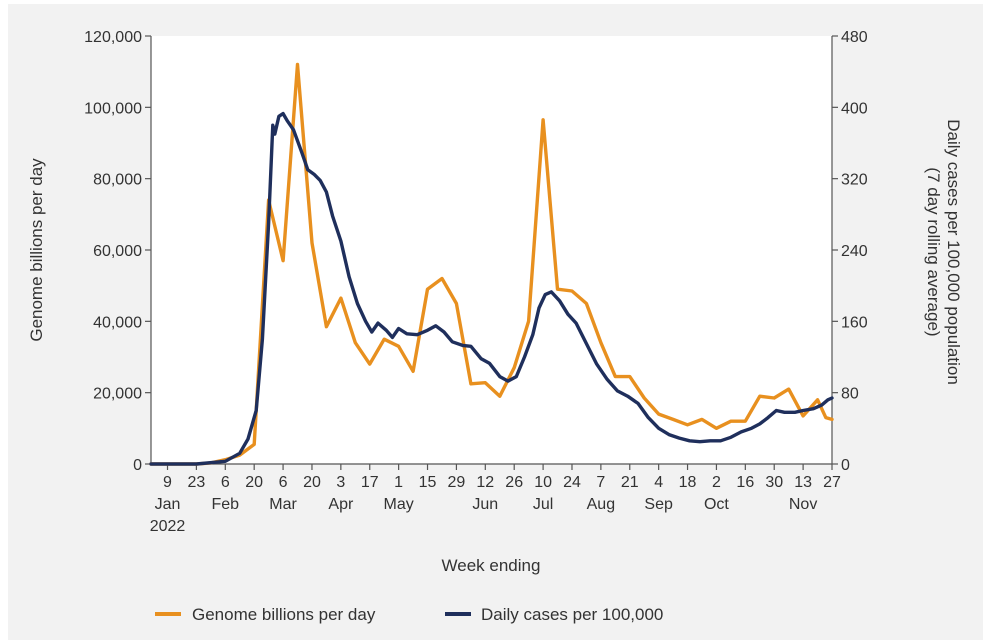 This screenshot has height=644, width=989. Describe the element at coordinates (658, 482) in the screenshot. I see `x-tick-label: 4` at that location.